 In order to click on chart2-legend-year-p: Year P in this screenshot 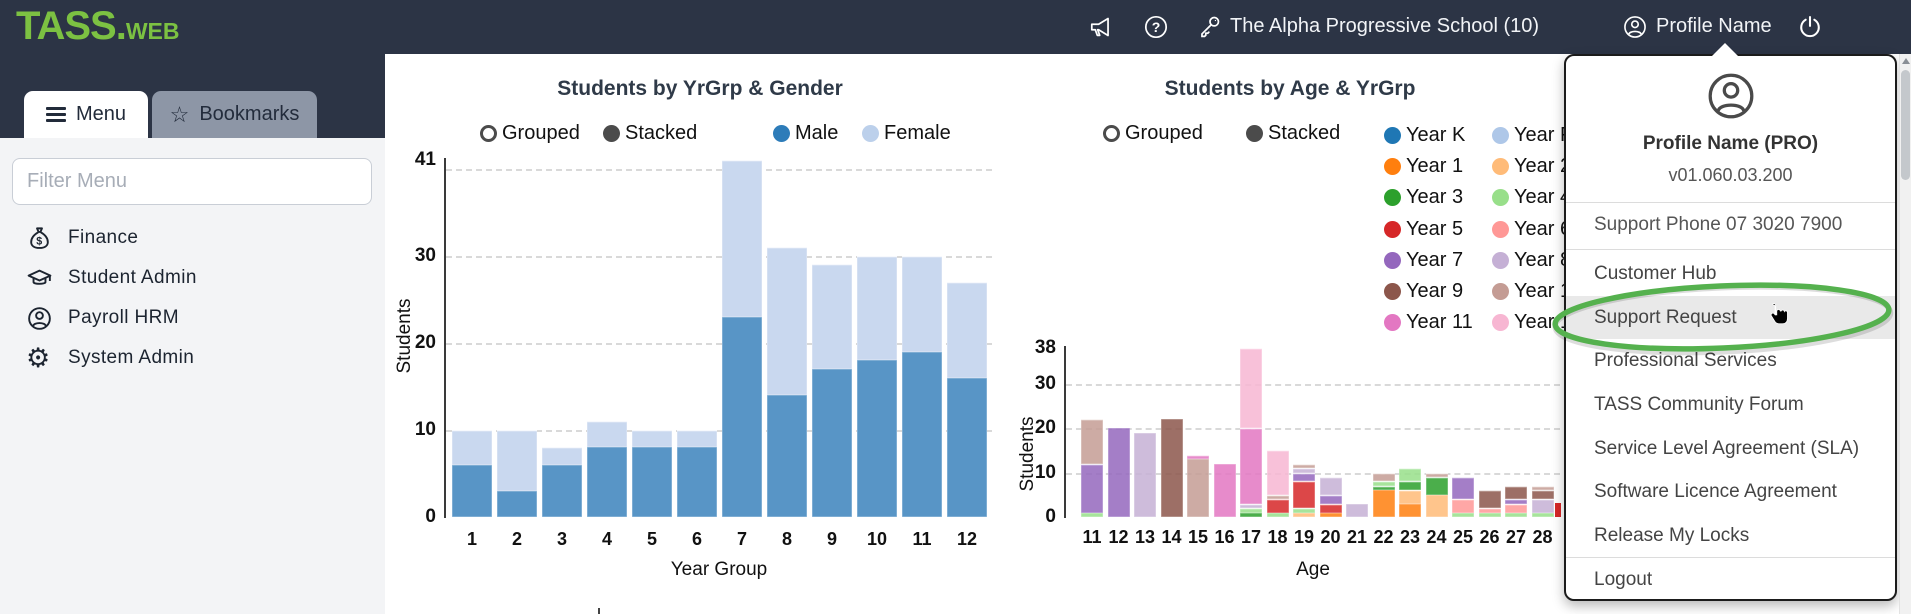, I will do `click(1532, 135)`.